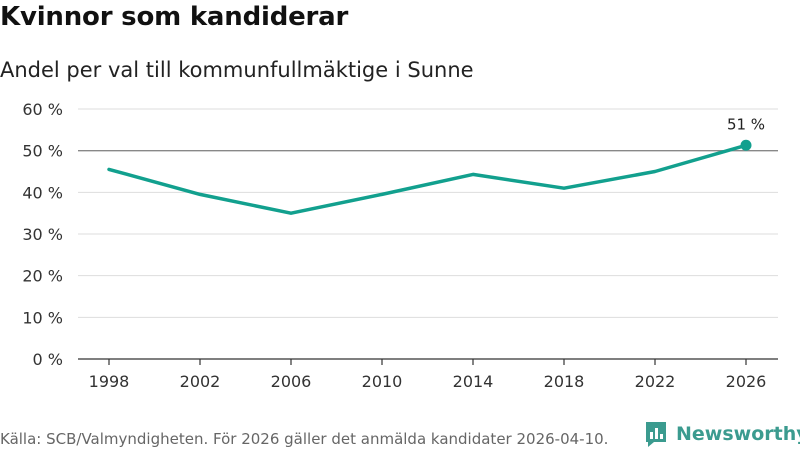  What do you see at coordinates (738, 434) in the screenshot?
I see `brand-name: Newsworthy` at bounding box center [738, 434].